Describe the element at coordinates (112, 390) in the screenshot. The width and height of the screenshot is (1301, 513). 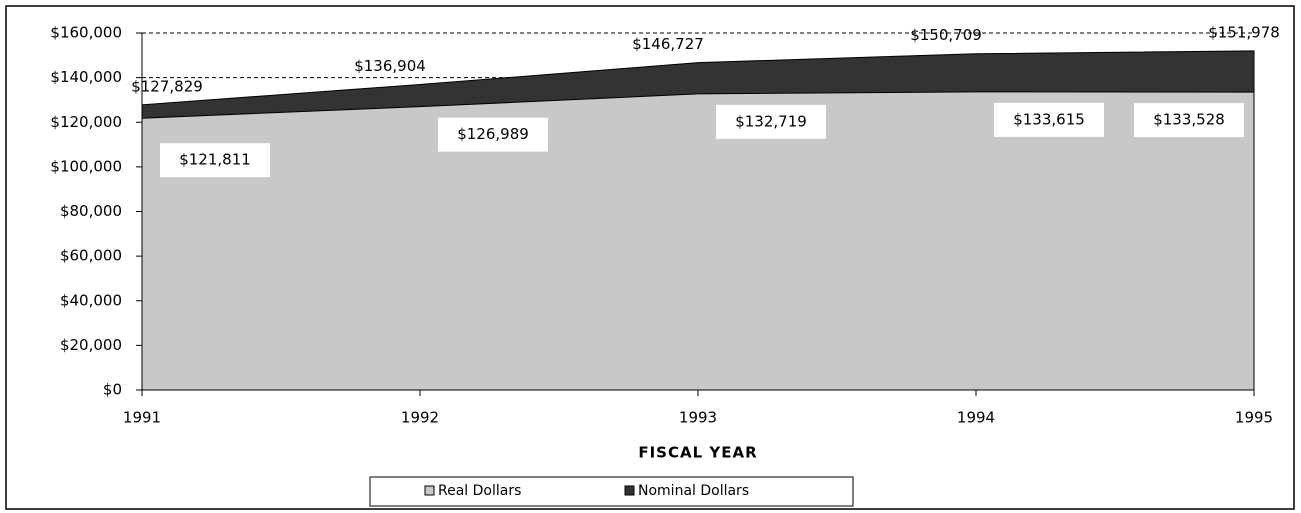
I see `y-tick-label: $0` at that location.